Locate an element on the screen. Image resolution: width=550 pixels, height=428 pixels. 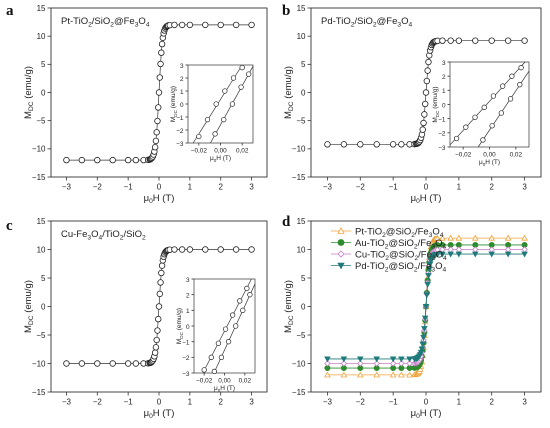
y-tick-label: −1 is located at coordinates (180, 118).